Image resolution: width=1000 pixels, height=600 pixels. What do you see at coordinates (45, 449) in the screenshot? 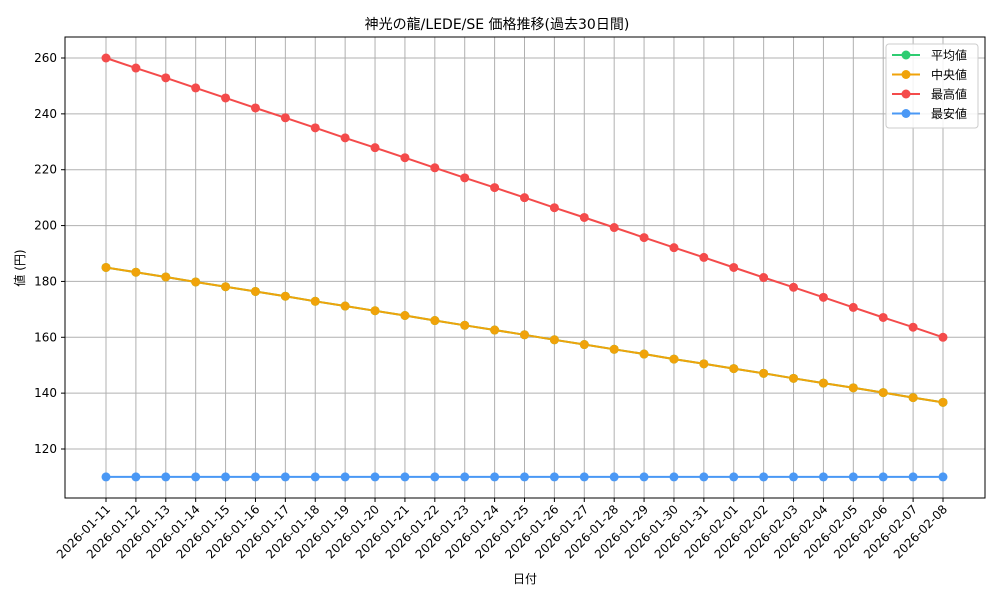
I see `y-tick-label: 120` at bounding box center [45, 449].